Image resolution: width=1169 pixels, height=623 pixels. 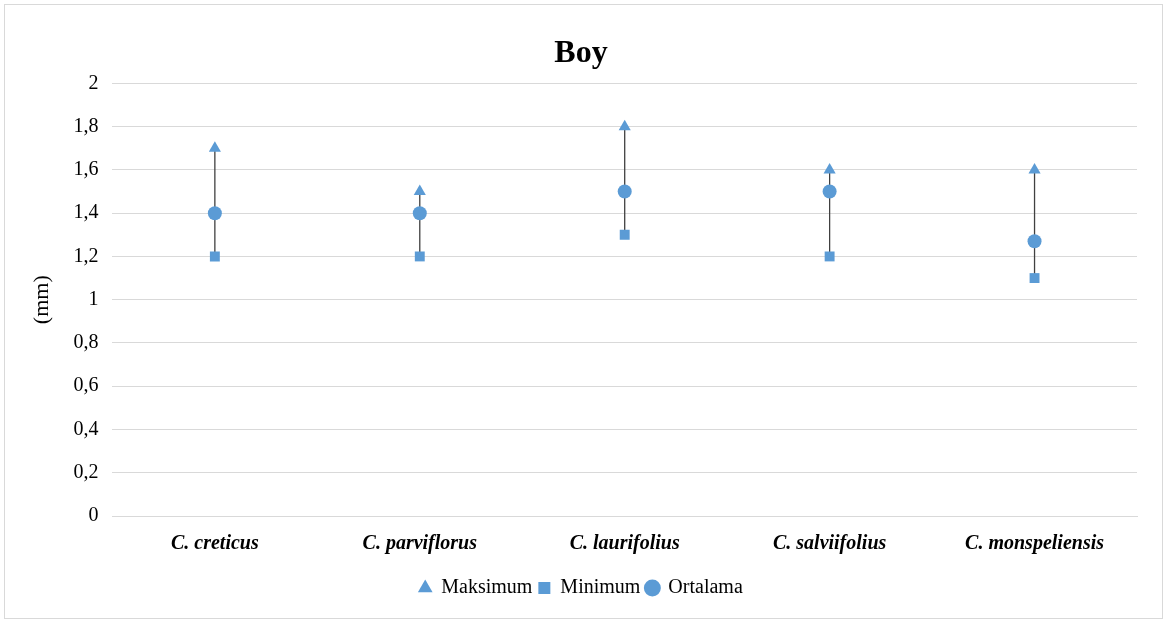 What do you see at coordinates (93, 81) in the screenshot?
I see `y-tick-label: 2` at bounding box center [93, 81].